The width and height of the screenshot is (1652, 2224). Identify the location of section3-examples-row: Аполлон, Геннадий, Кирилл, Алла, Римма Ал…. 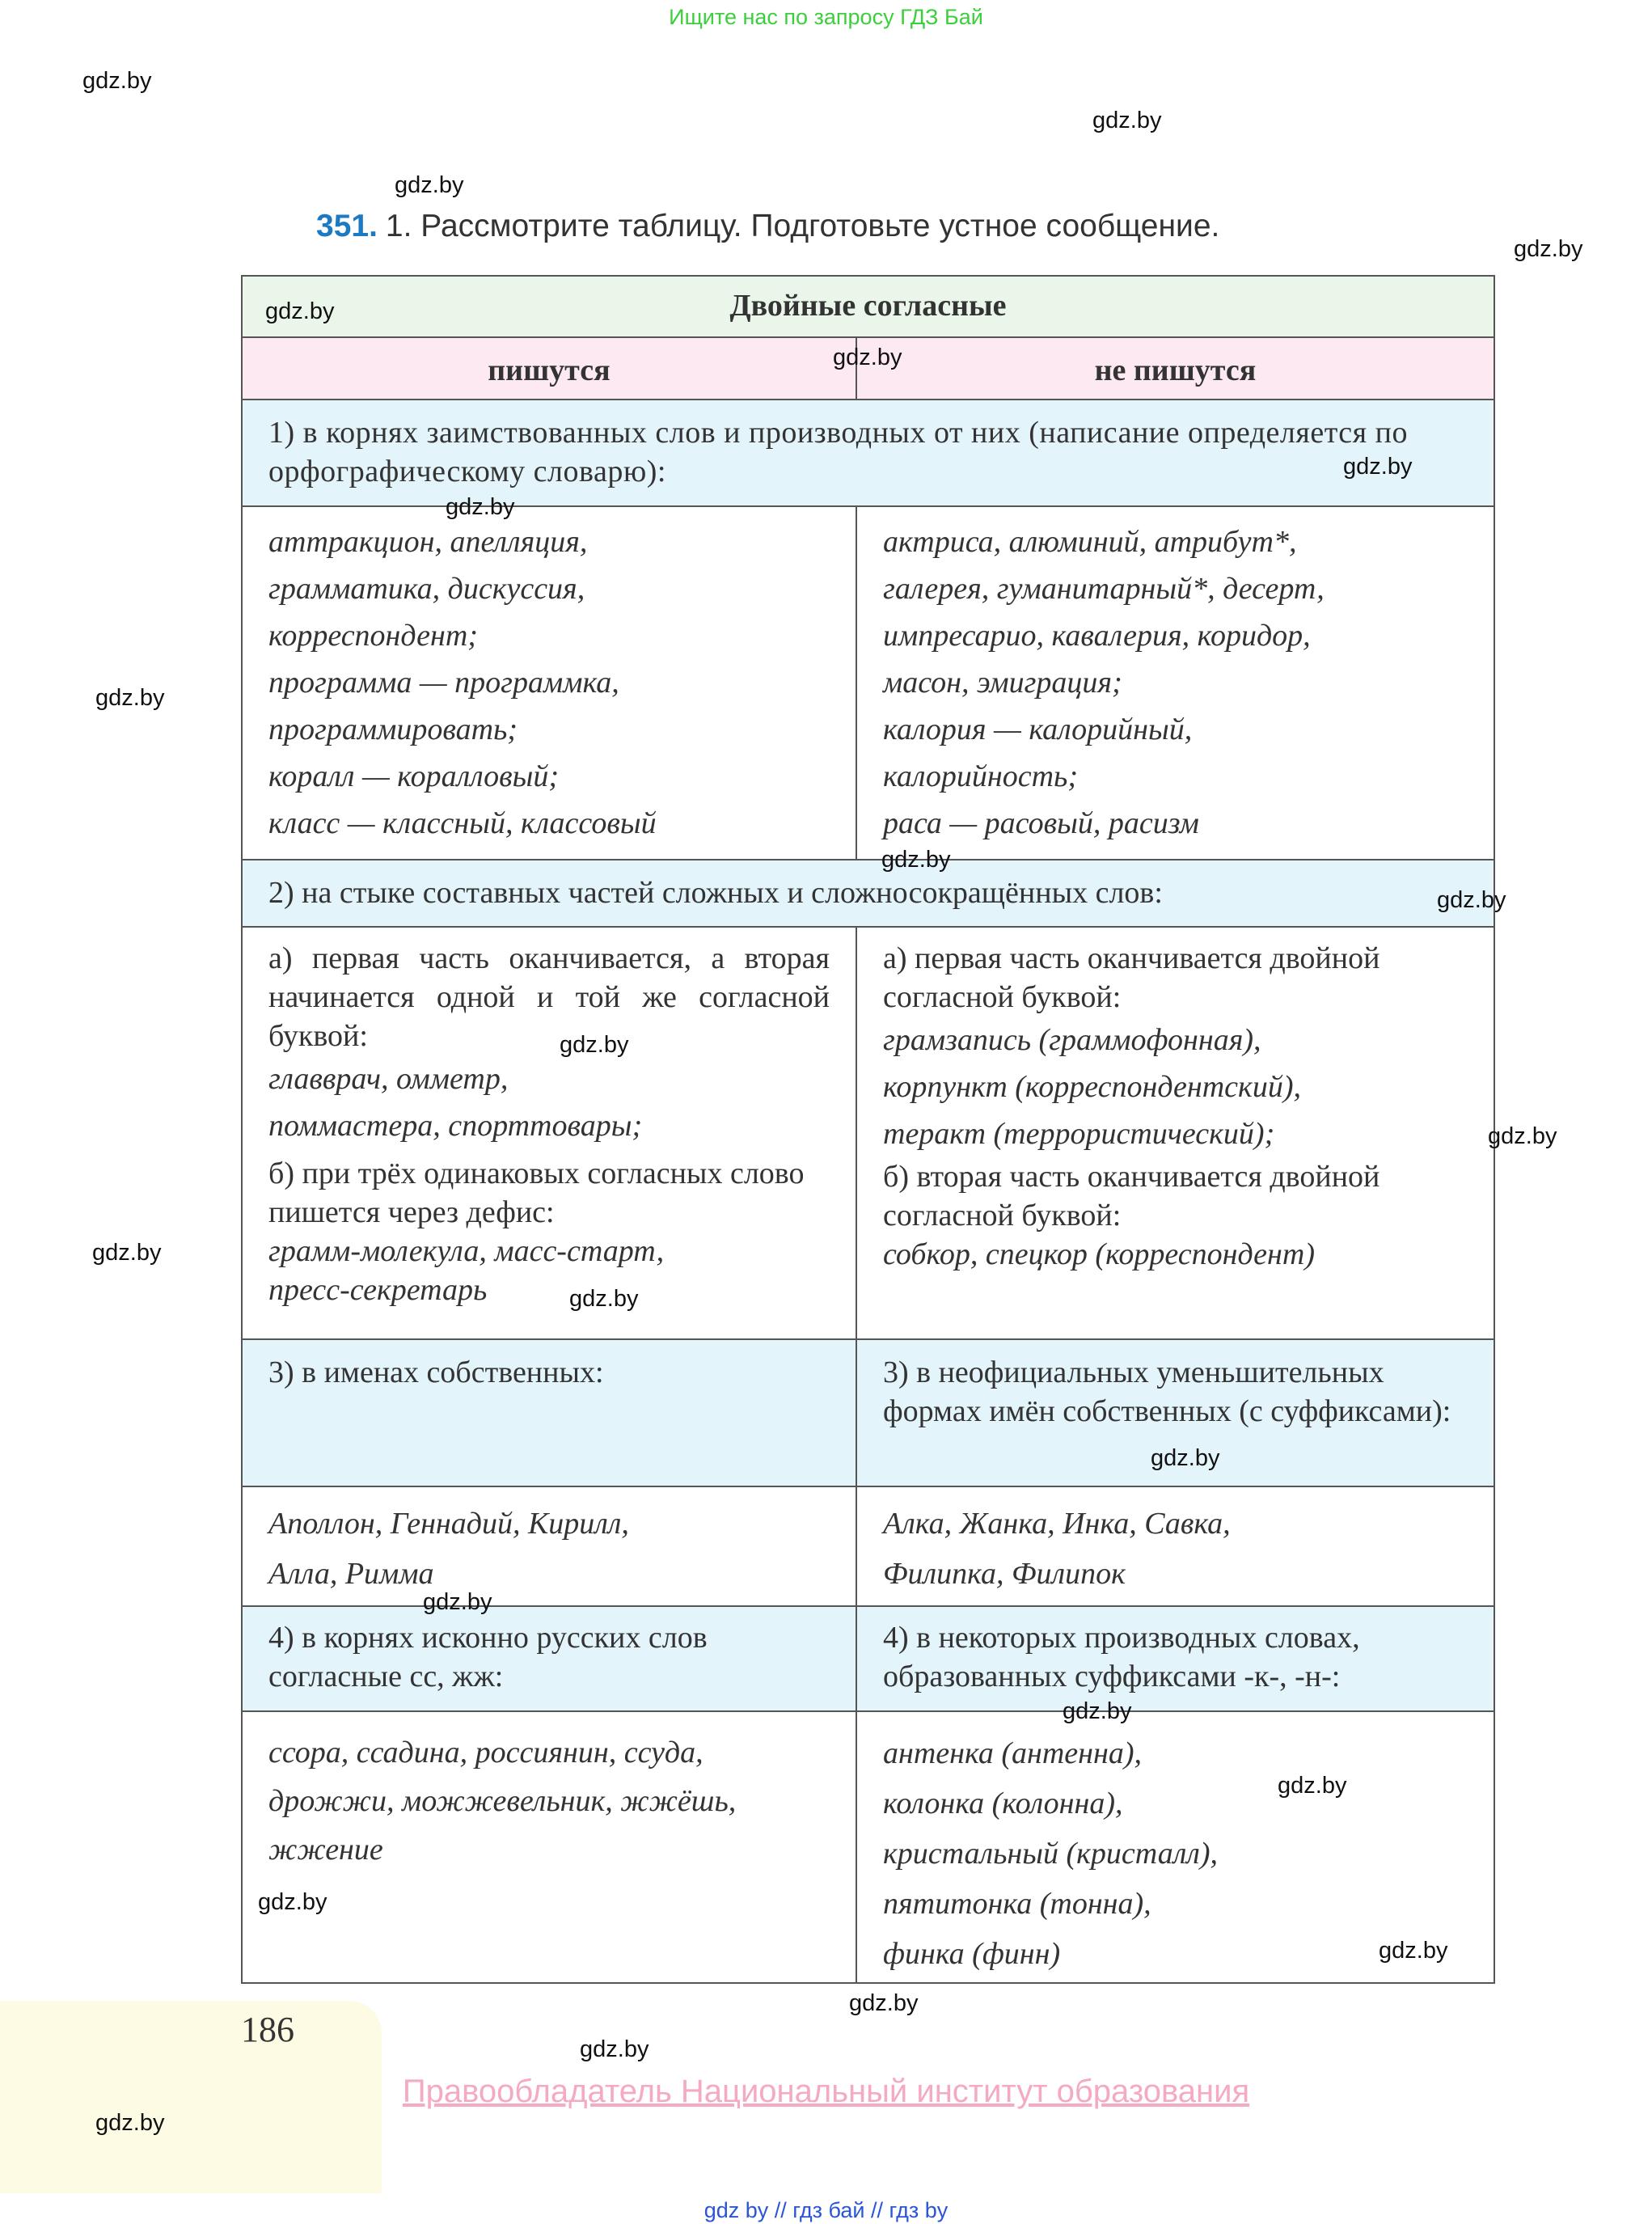
(868, 1547).